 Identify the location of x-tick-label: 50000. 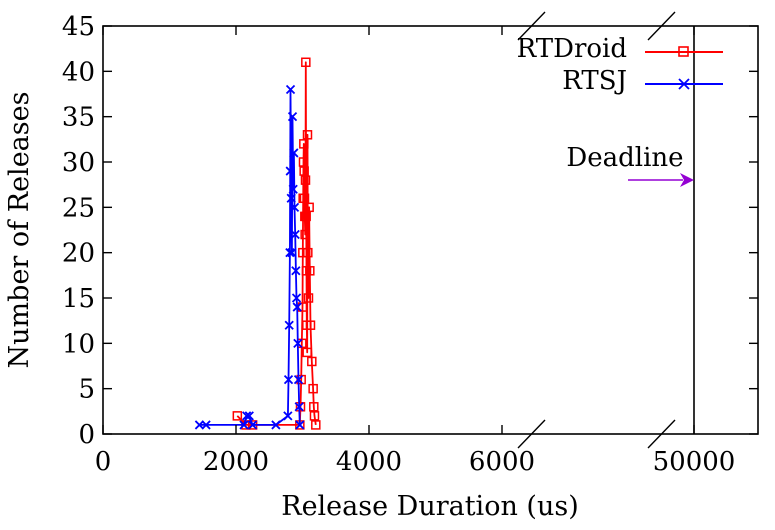
(694, 462).